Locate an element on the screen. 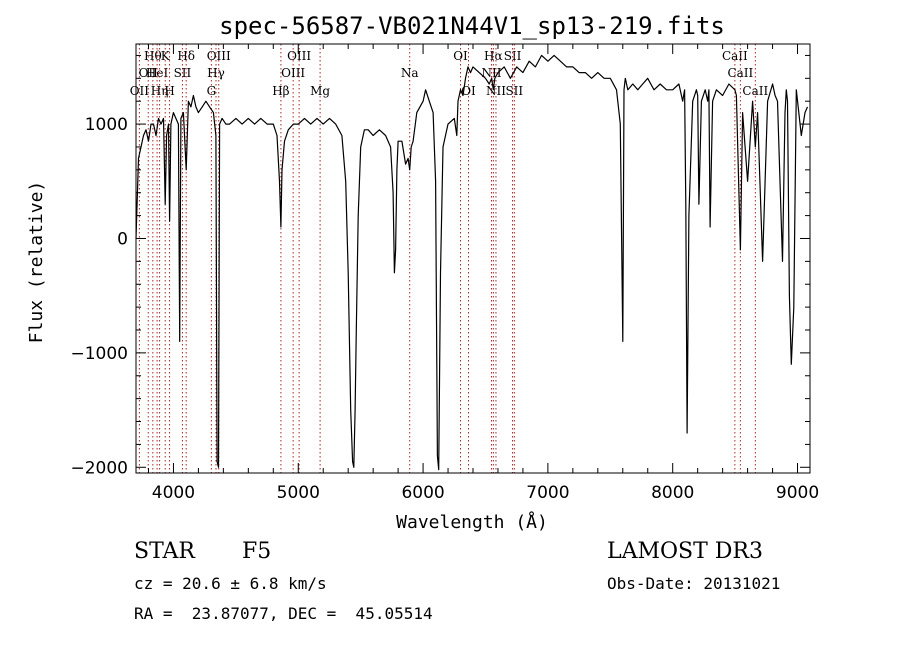  y-tick-label: −2000 is located at coordinates (99, 468).